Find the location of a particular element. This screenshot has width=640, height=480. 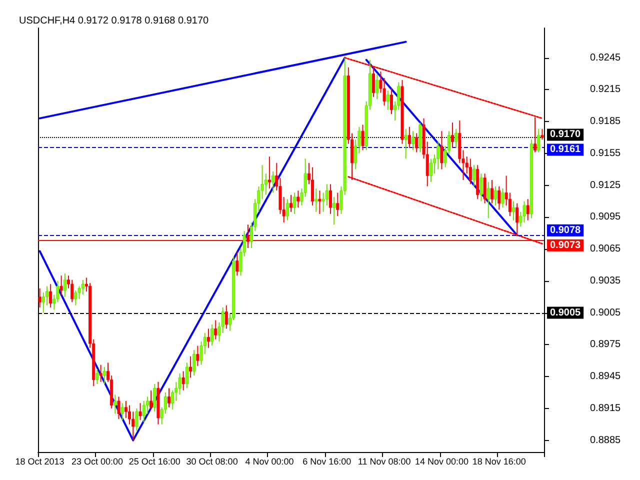

x-tick-label: 25 Oct 16:00 is located at coordinates (154, 461).